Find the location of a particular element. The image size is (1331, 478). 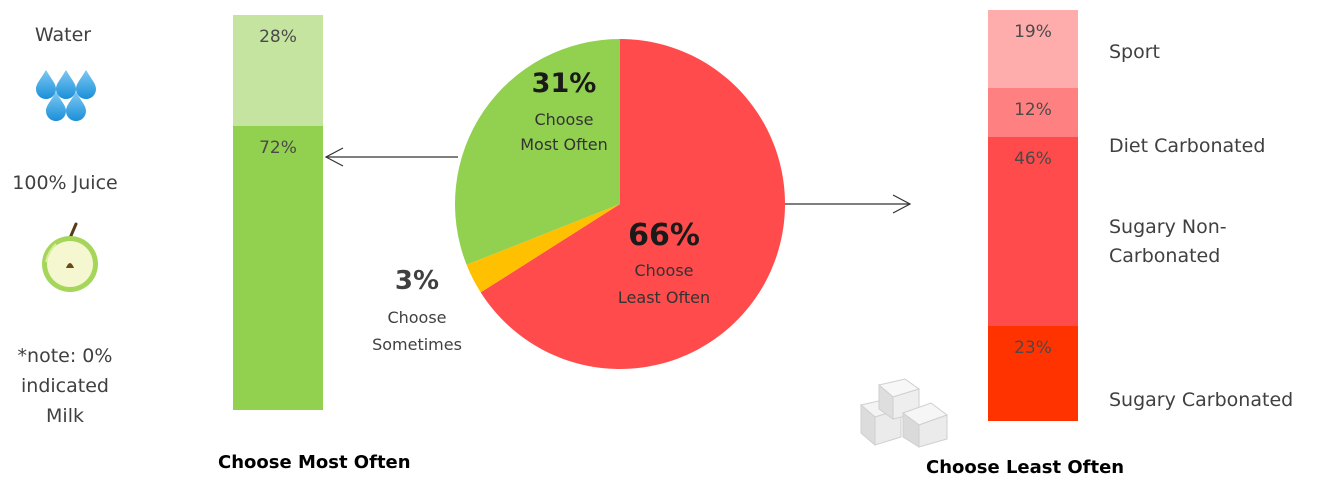

pie-label-least-often-text: Choose Least Often is located at coordinates (664, 284).